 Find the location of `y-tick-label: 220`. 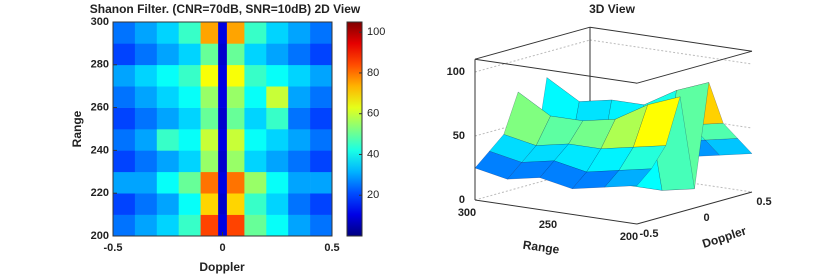

y-tick-label: 220 is located at coordinates (100, 193).